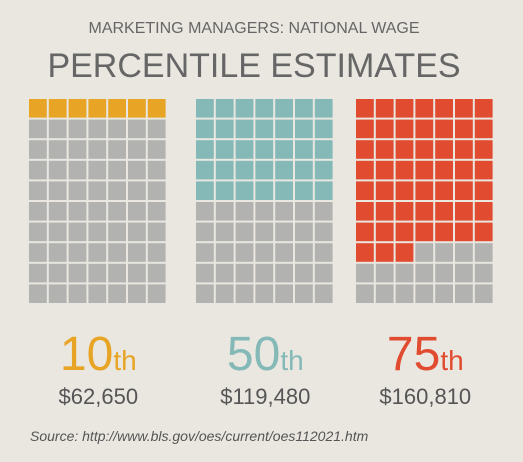 This screenshot has height=462, width=523. Describe the element at coordinates (253, 66) in the screenshot. I see `chart-title: PERCENTILE ESTIMATES` at that location.